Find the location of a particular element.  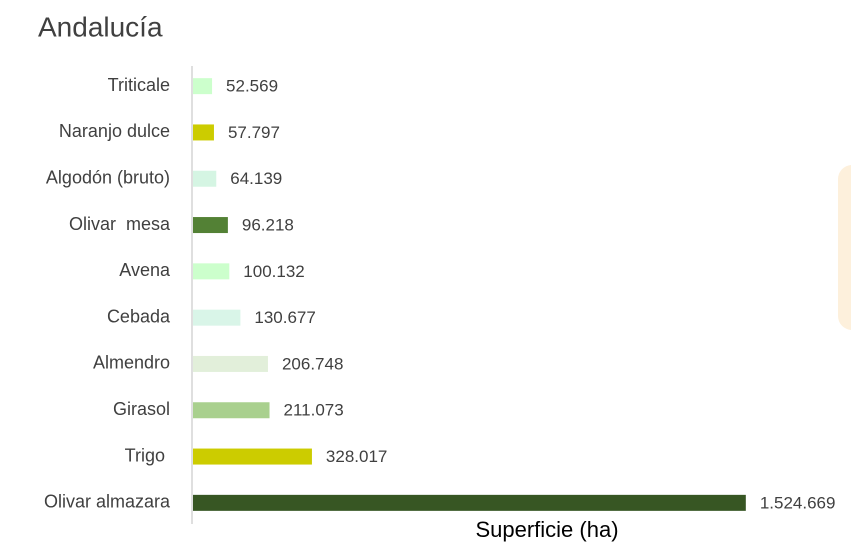

y-tick-label: Naranjo dulce is located at coordinates (114, 131).